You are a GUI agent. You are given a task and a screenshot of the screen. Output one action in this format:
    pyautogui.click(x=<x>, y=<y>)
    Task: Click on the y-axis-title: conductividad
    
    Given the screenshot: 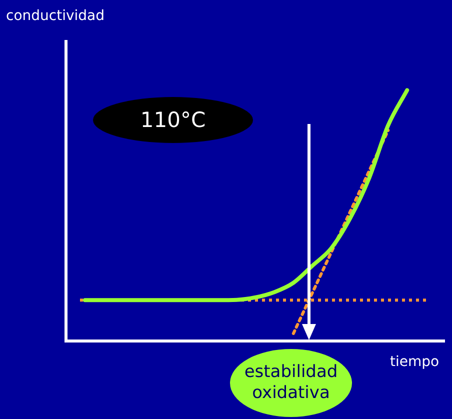 What is the action you would take?
    pyautogui.click(x=55, y=16)
    